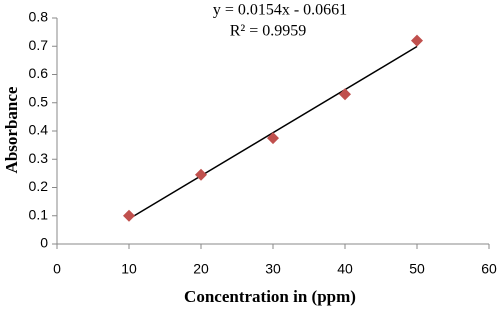  I want to click on x-tick-label: 30, so click(273, 269).